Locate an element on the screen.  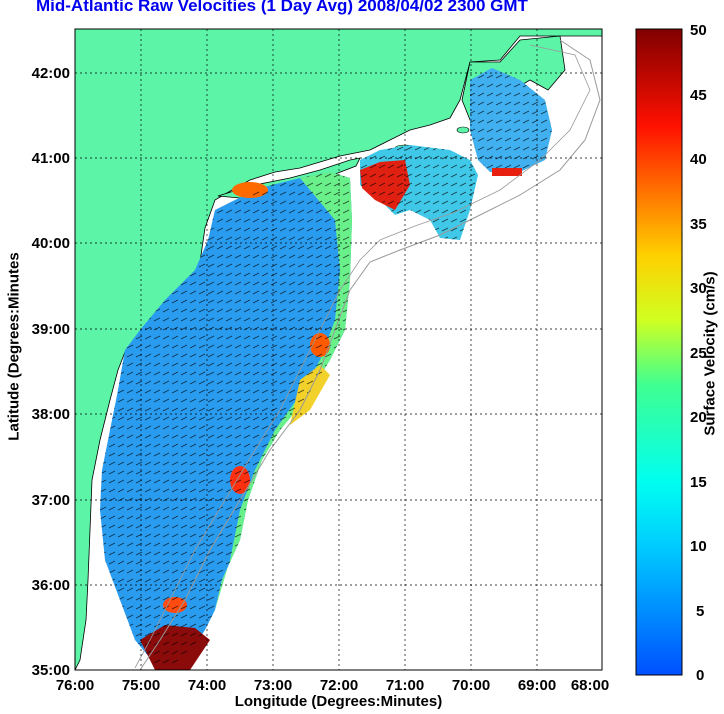
x-tick-label: 75:00 is located at coordinates (141, 685).